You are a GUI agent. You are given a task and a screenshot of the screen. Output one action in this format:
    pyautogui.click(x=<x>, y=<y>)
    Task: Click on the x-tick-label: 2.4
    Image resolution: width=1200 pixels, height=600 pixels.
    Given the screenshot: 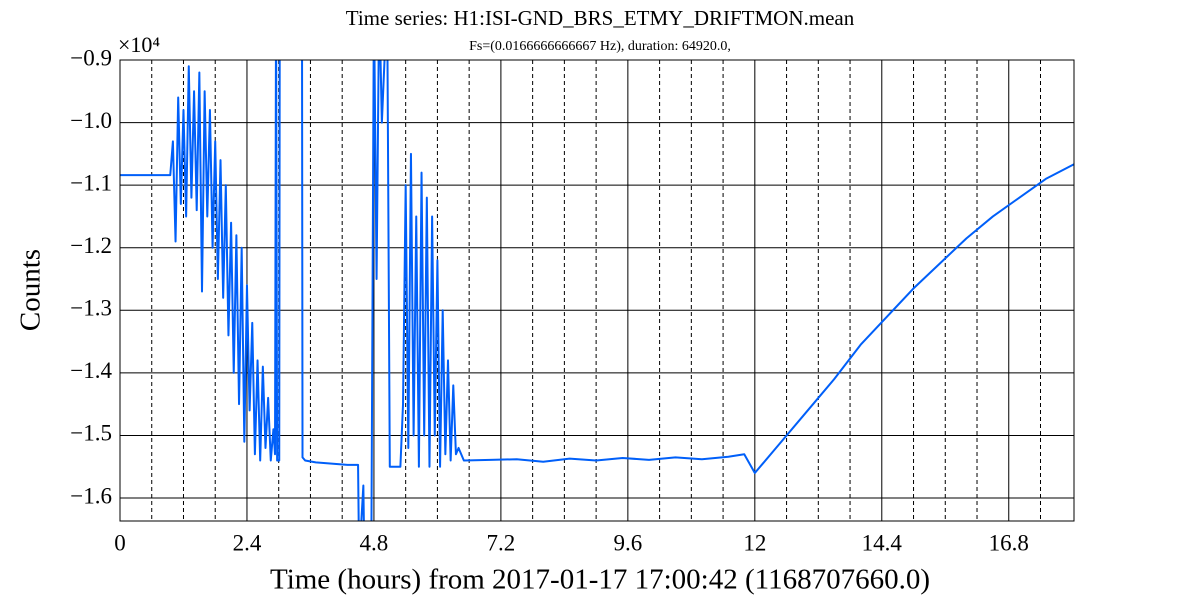 What is the action you would take?
    pyautogui.click(x=247, y=542)
    